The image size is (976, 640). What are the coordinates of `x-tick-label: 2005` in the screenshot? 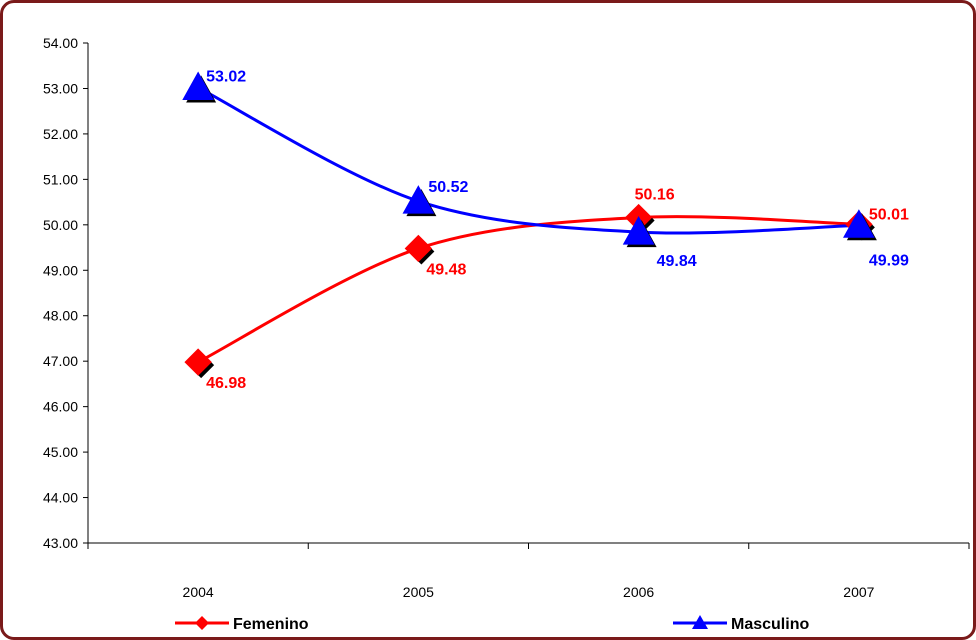 It's located at (418, 592).